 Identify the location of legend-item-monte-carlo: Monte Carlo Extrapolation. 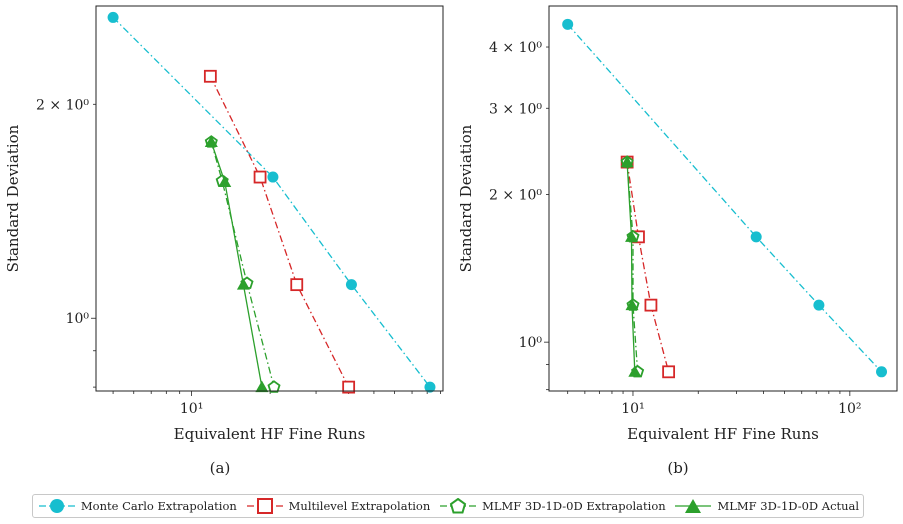
(137, 506).